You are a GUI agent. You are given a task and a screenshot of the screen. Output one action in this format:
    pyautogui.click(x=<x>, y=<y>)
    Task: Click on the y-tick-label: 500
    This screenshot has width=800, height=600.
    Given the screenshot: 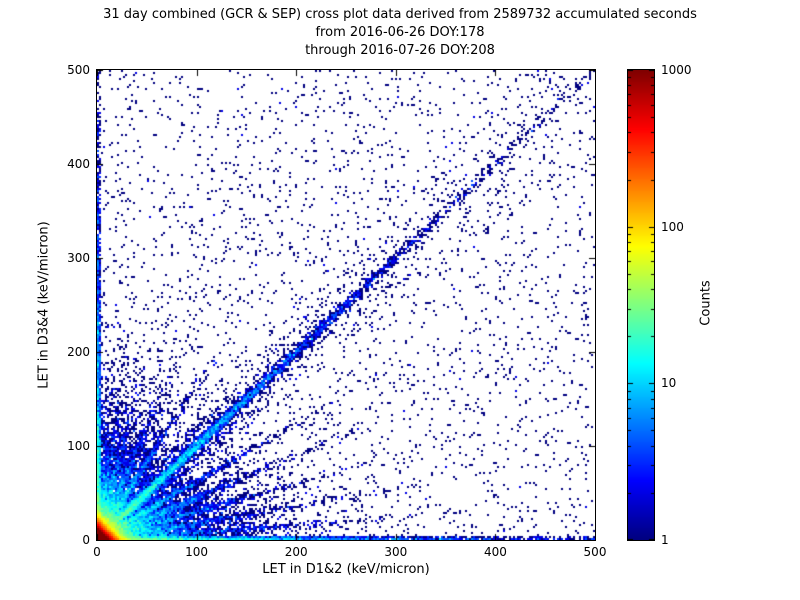 What is the action you would take?
    pyautogui.click(x=78, y=70)
    